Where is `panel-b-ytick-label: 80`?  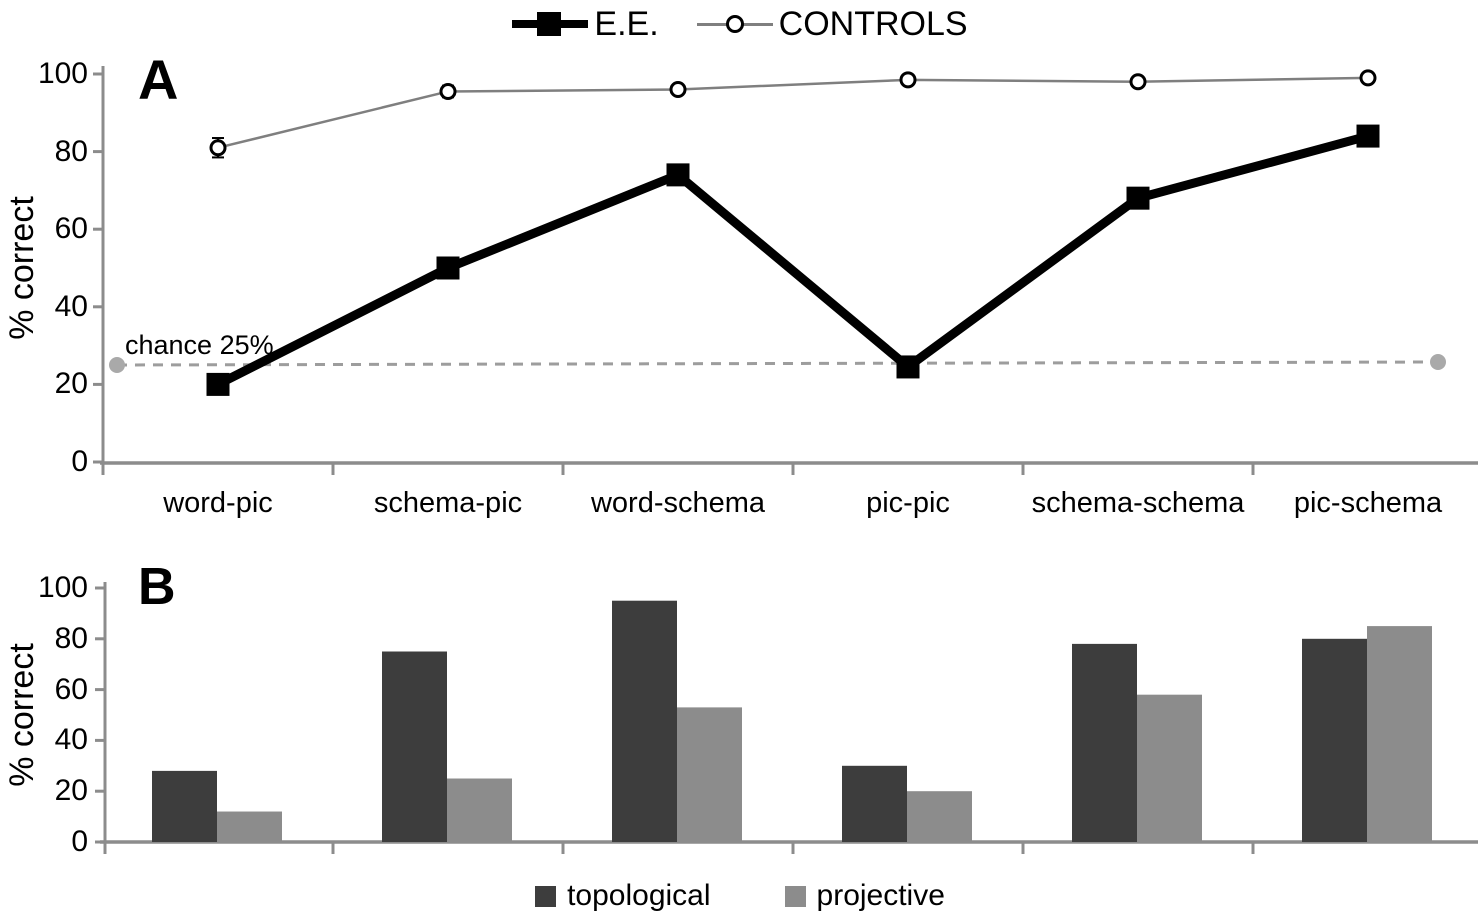
panel-b-ytick-label: 80 is located at coordinates (71, 638).